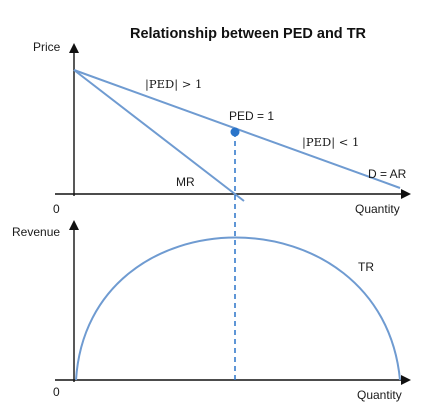  Describe the element at coordinates (379, 395) in the screenshot. I see `bottom-x-axis-label: Quantity` at that location.